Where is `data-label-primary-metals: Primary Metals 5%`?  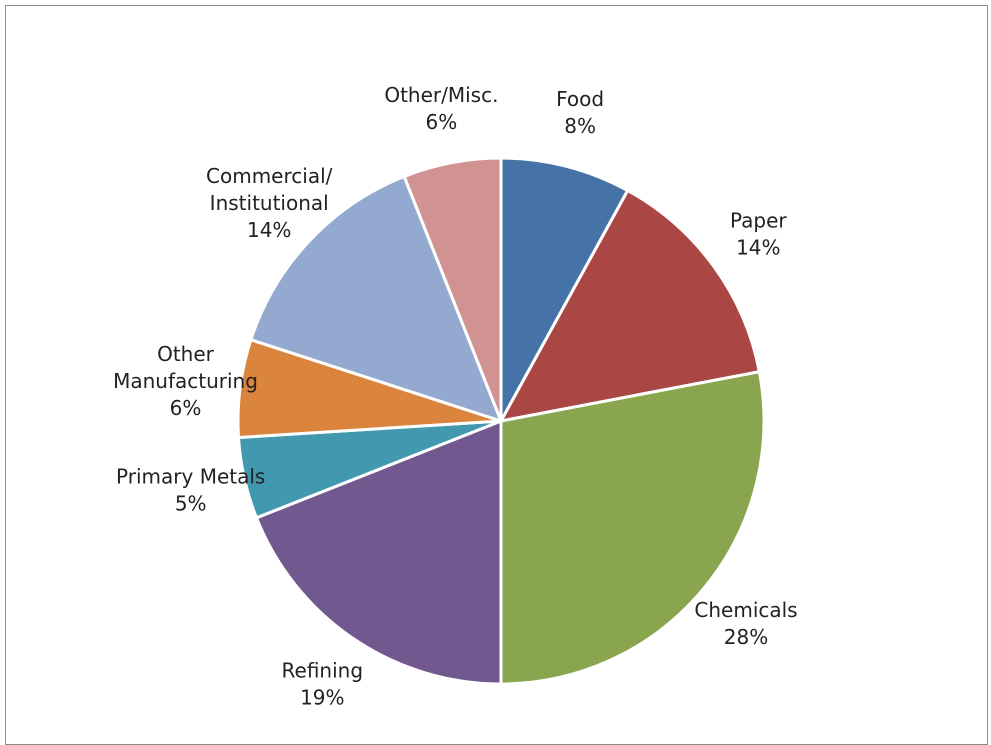 data-label-primary-metals: Primary Metals 5% is located at coordinates (190, 490).